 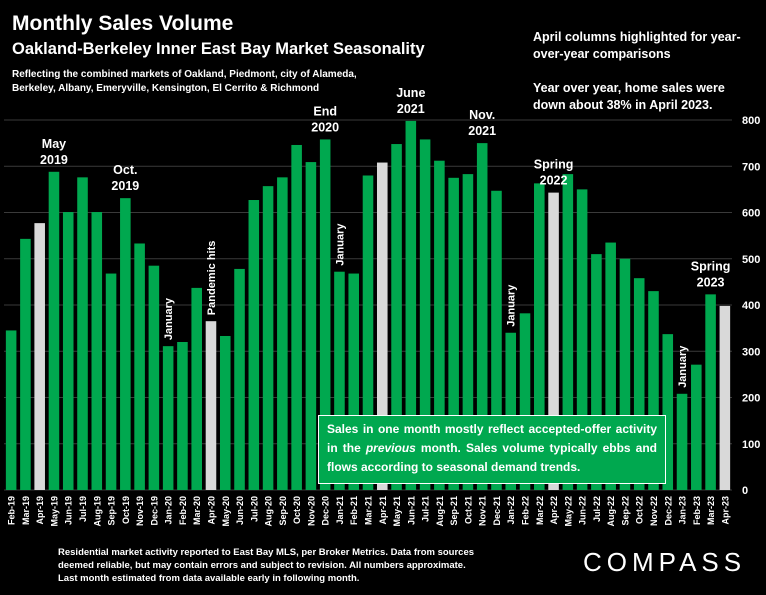 What do you see at coordinates (140, 511) in the screenshot?
I see `x-tick-label: Nov-19` at bounding box center [140, 511].